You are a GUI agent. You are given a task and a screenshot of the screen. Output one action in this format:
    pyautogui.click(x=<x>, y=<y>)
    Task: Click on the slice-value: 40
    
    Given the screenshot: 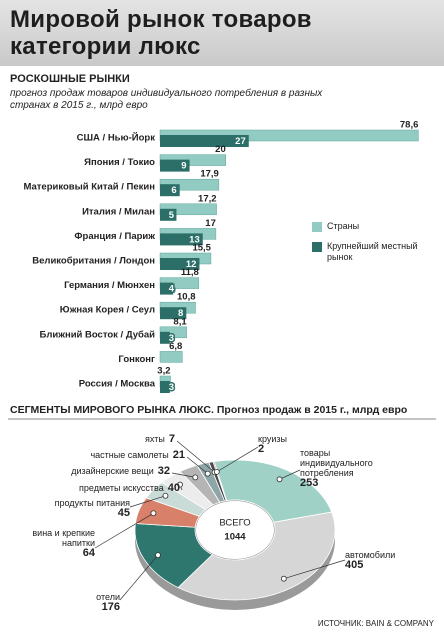 What is the action you would take?
    pyautogui.click(x=173, y=488)
    